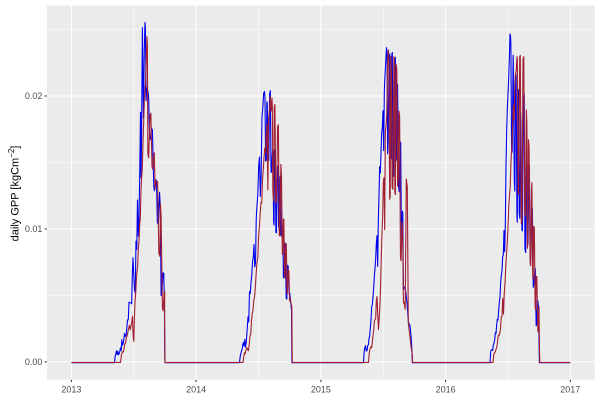 This screenshot has height=405, width=600. Describe the element at coordinates (71, 389) in the screenshot. I see `svg-text: 2013` at that location.